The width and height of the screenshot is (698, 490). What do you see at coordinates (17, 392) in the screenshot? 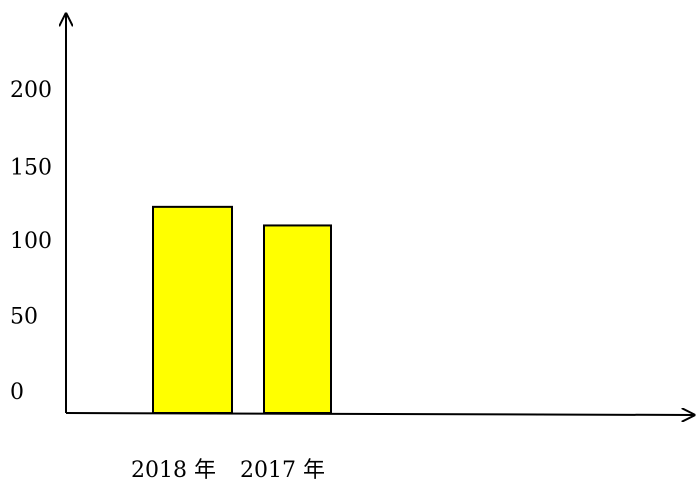
I see `y-tick-label: 0` at bounding box center [17, 392].